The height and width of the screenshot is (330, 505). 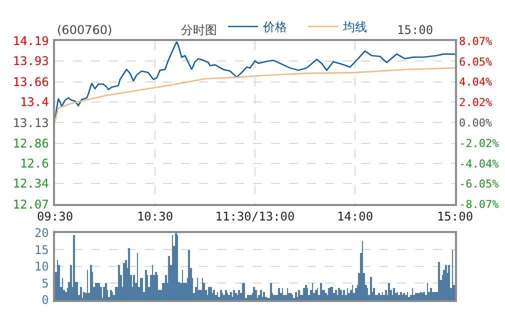 I want to click on y-tick-label: 12.34, so click(x=30, y=183).